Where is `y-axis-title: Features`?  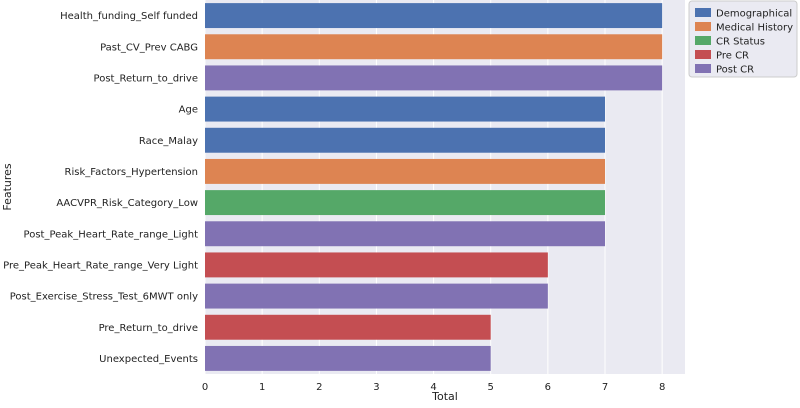 y-axis-title: Features is located at coordinates (7, 187).